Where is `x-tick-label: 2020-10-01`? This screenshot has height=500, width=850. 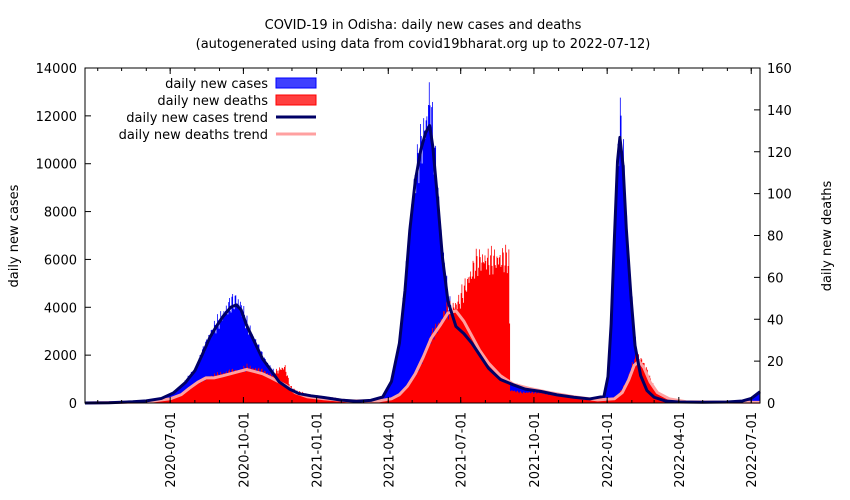 x-tick-label: 2020-10-01 is located at coordinates (244, 450).